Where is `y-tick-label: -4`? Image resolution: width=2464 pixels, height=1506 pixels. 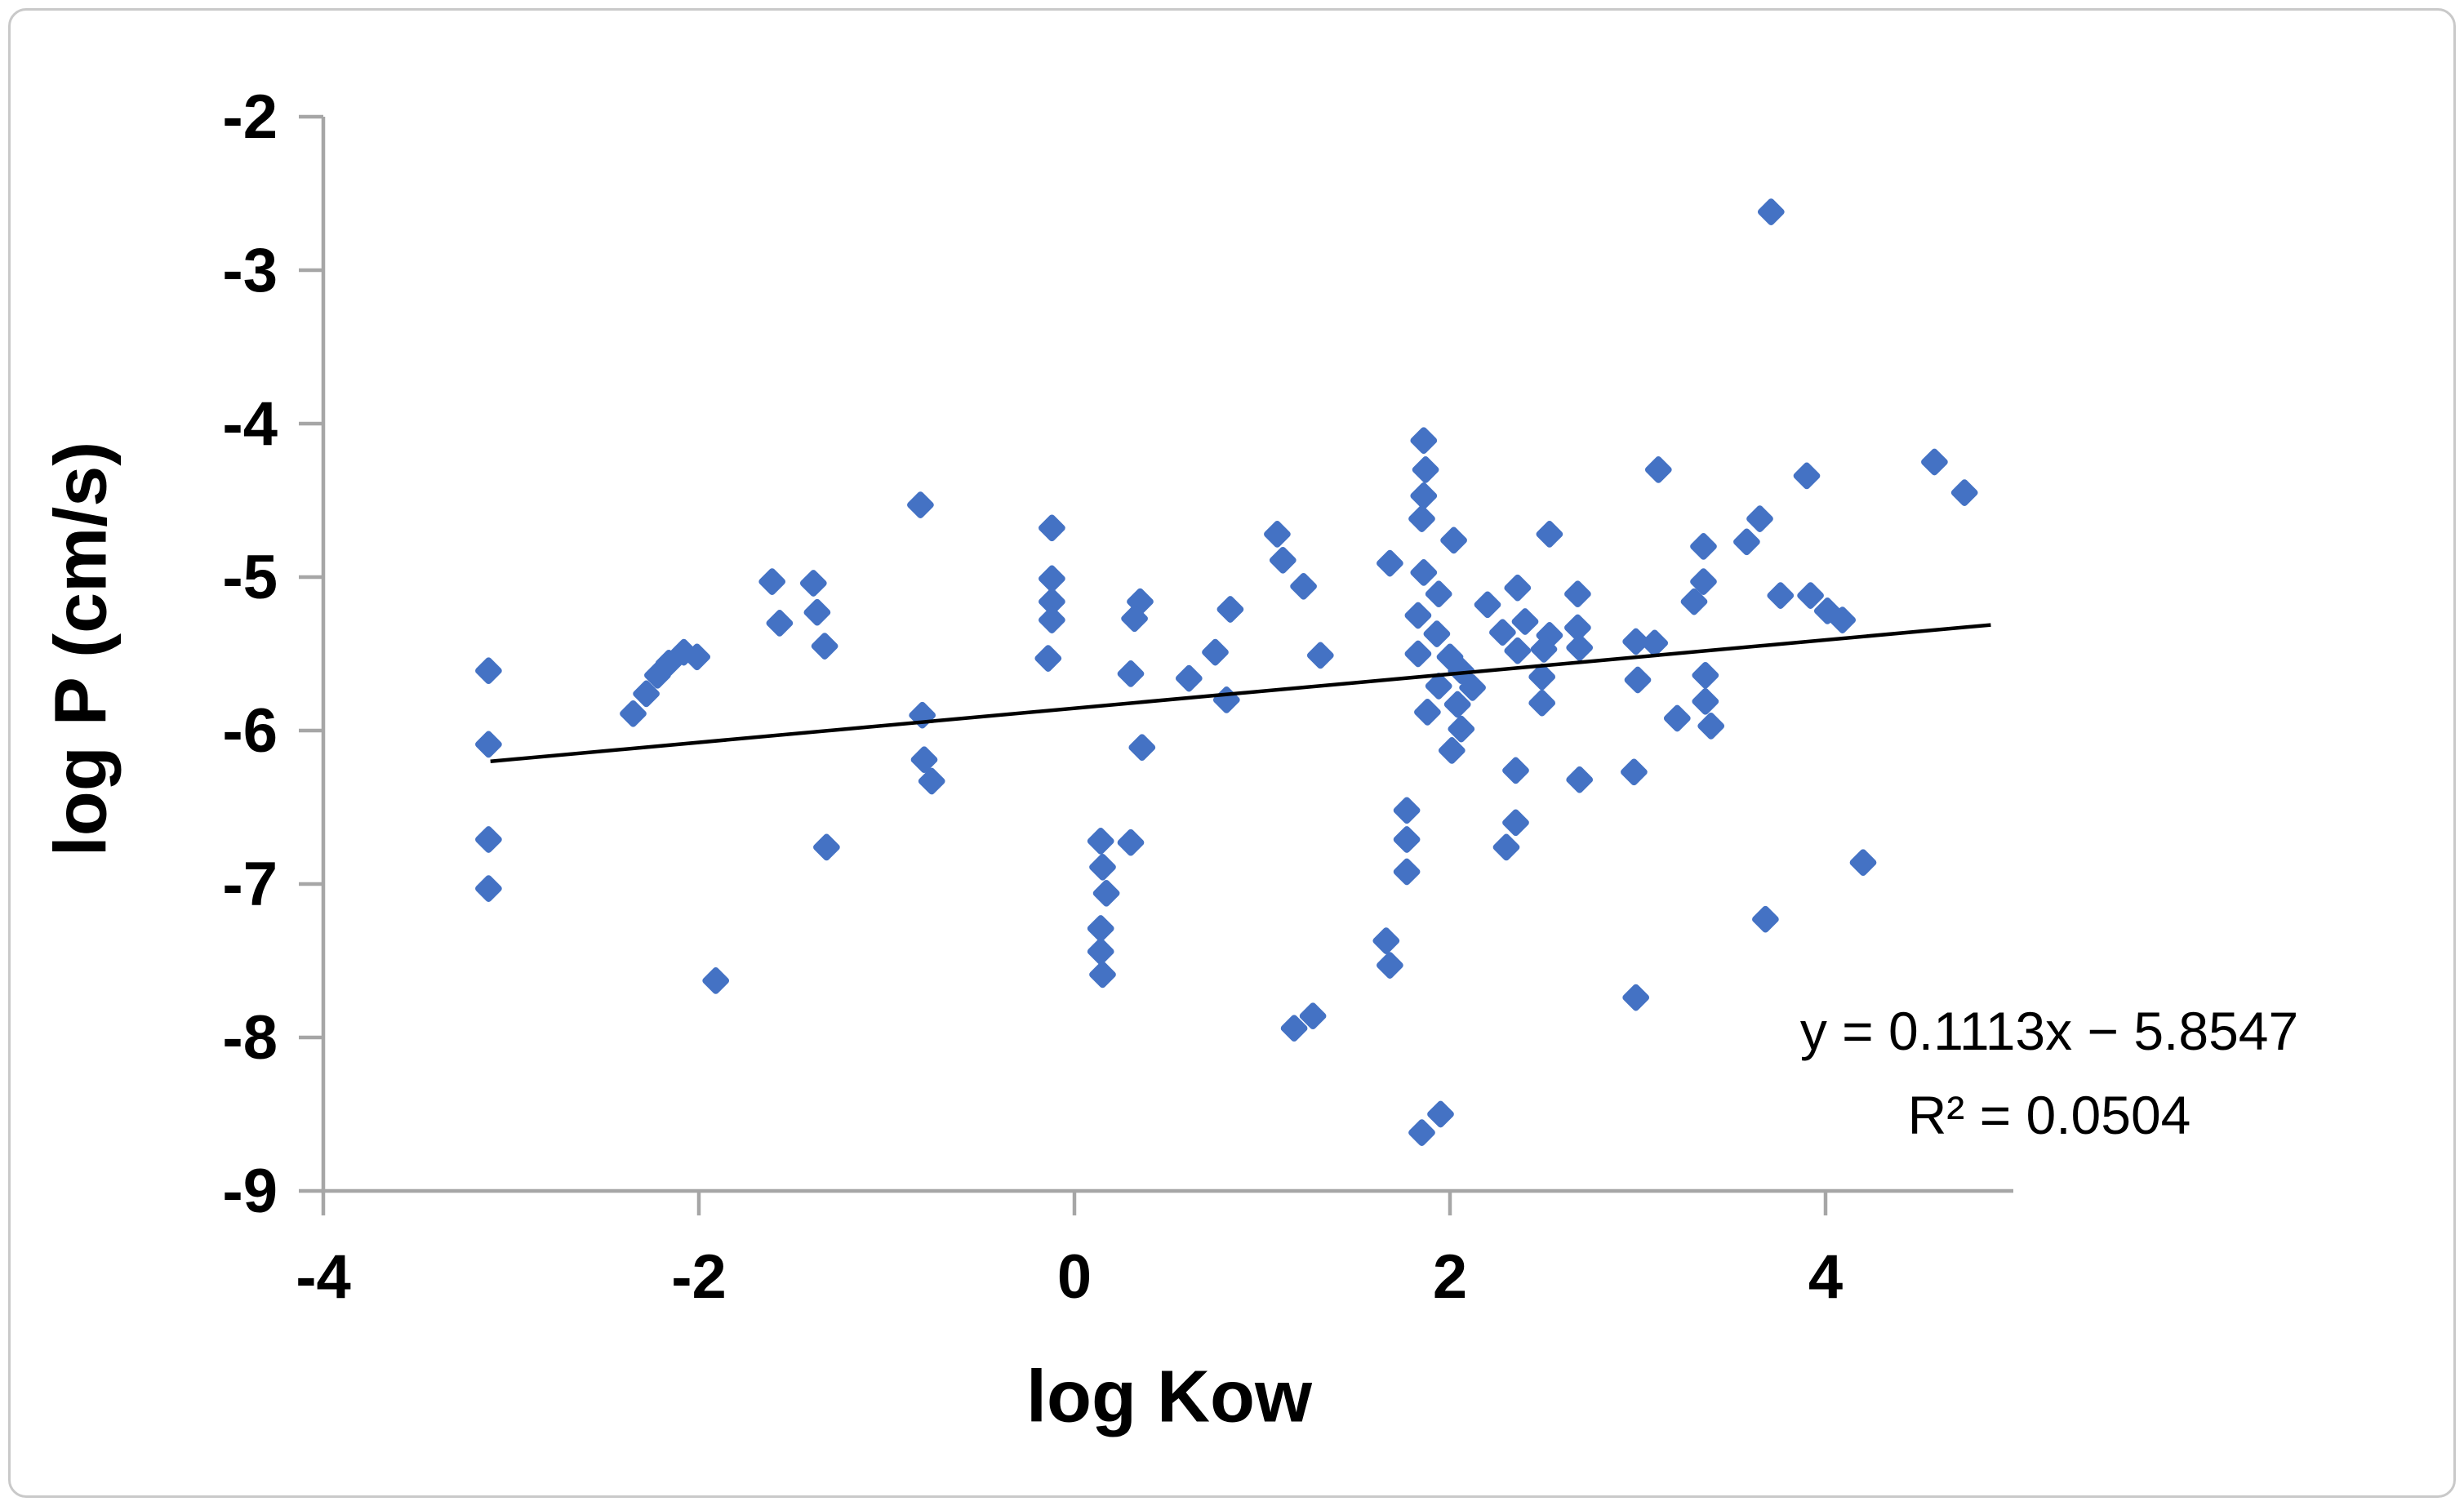
y-tick-label: -4 is located at coordinates (250, 424).